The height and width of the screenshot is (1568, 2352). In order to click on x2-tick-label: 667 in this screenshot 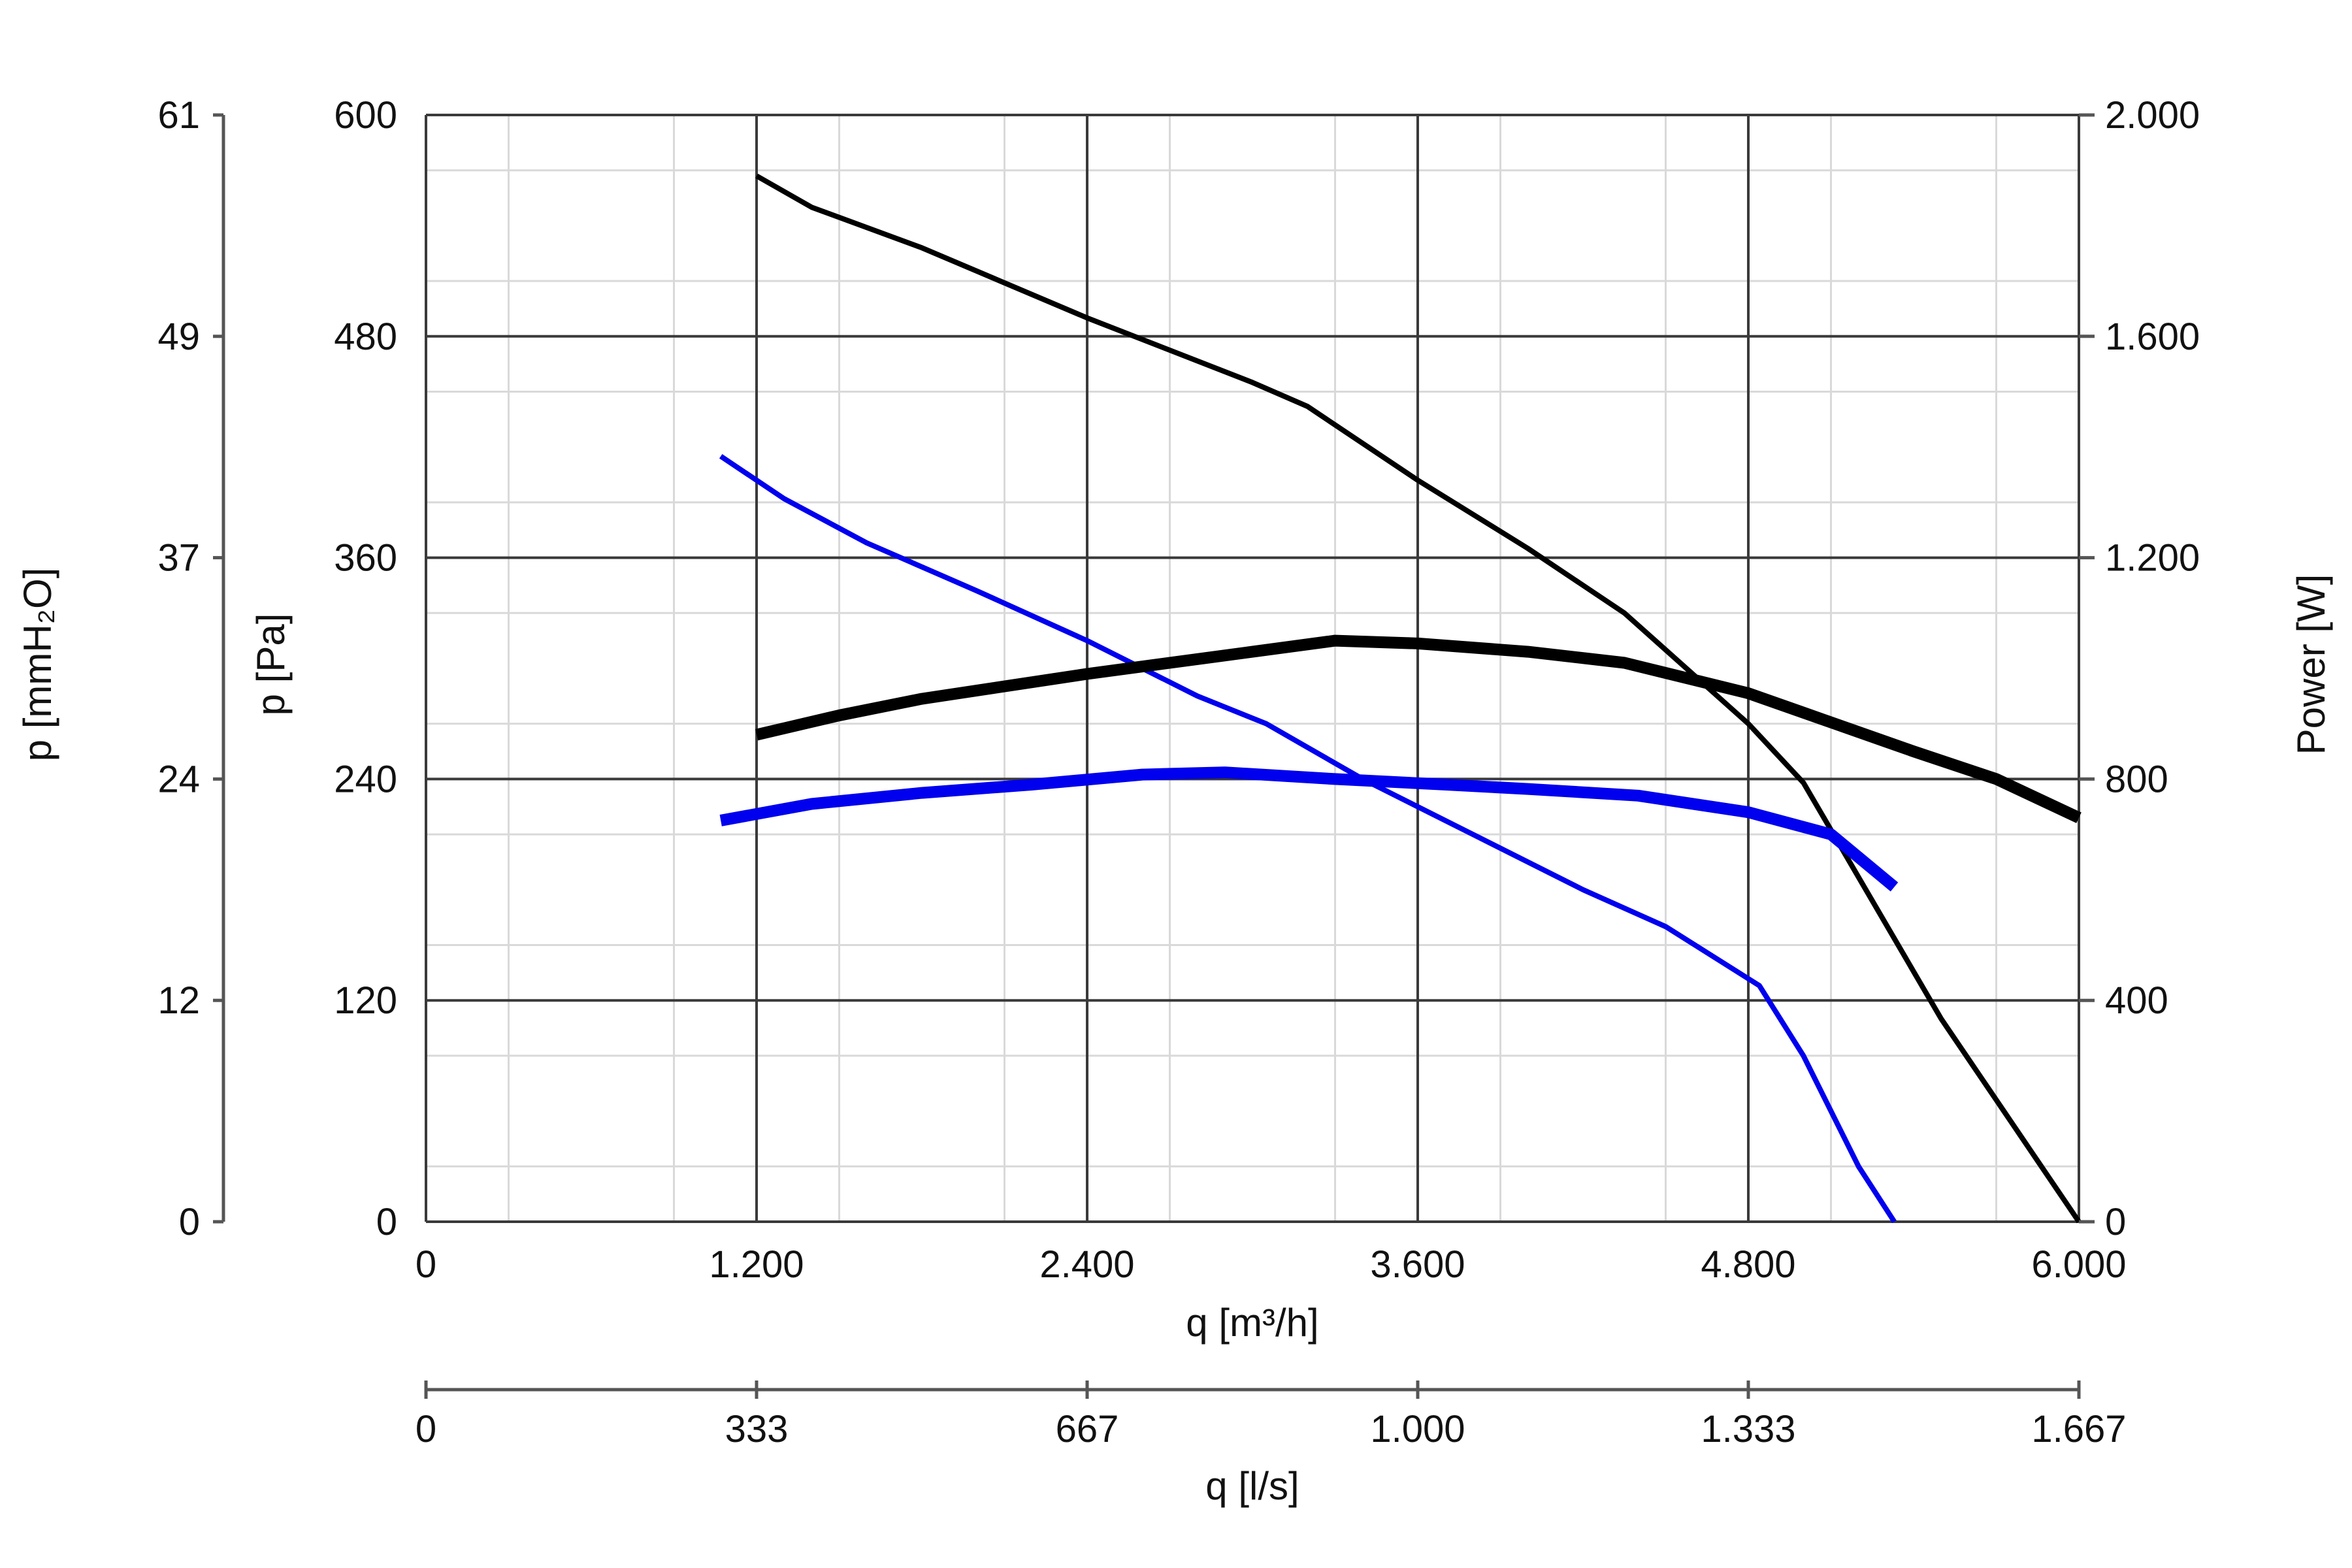, I will do `click(1087, 1429)`.